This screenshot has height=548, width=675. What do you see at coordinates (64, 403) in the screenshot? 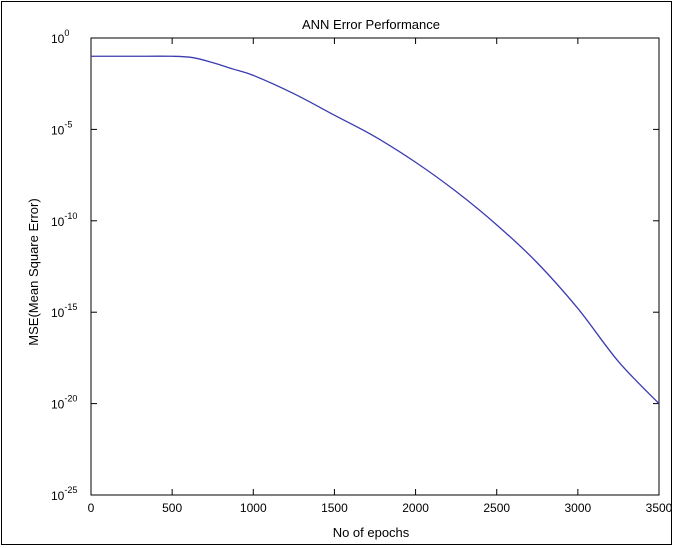
I see `y-tick-label: 10⁻²⁰` at bounding box center [64, 403].